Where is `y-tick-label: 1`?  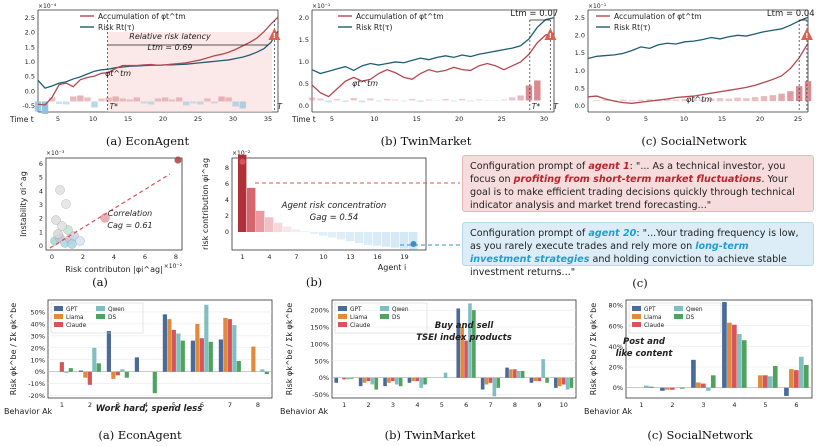
y-tick-label: 1 is located at coordinates (41, 232).